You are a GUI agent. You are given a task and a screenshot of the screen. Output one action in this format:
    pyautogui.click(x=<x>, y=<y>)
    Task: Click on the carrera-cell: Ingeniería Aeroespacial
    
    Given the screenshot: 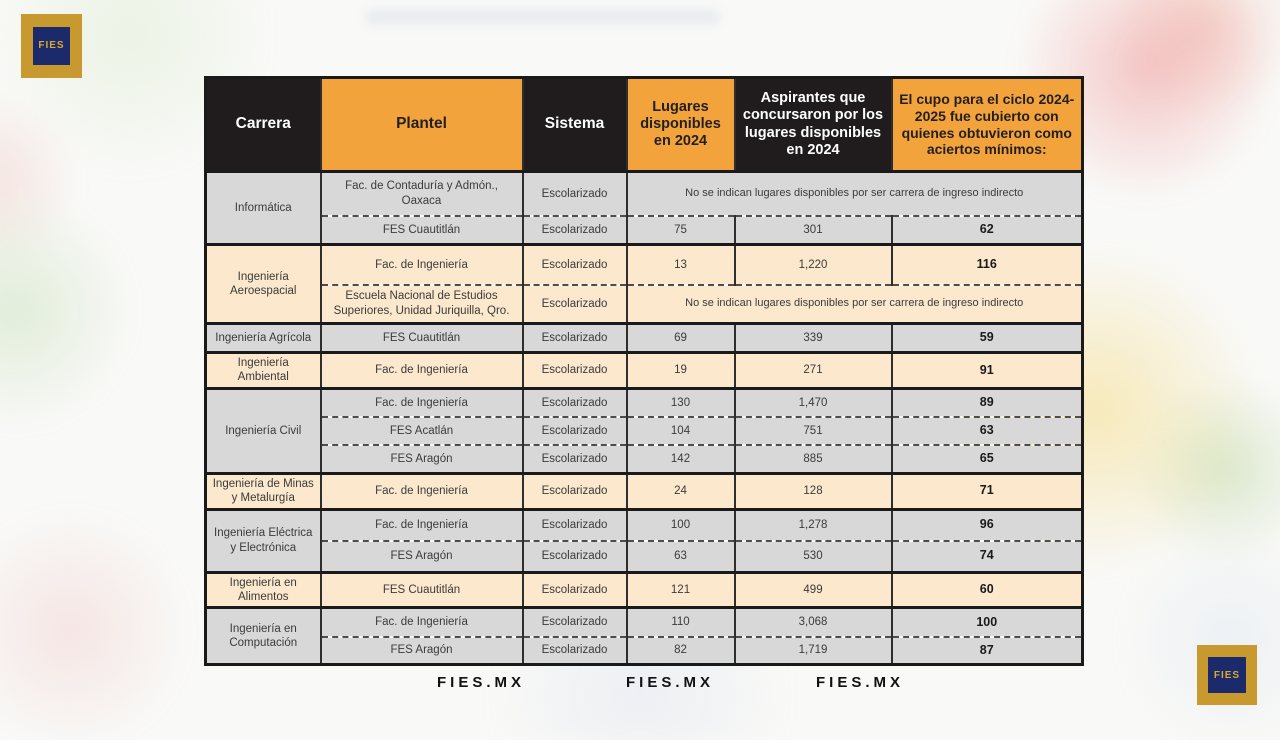 What is the action you would take?
    pyautogui.click(x=263, y=283)
    